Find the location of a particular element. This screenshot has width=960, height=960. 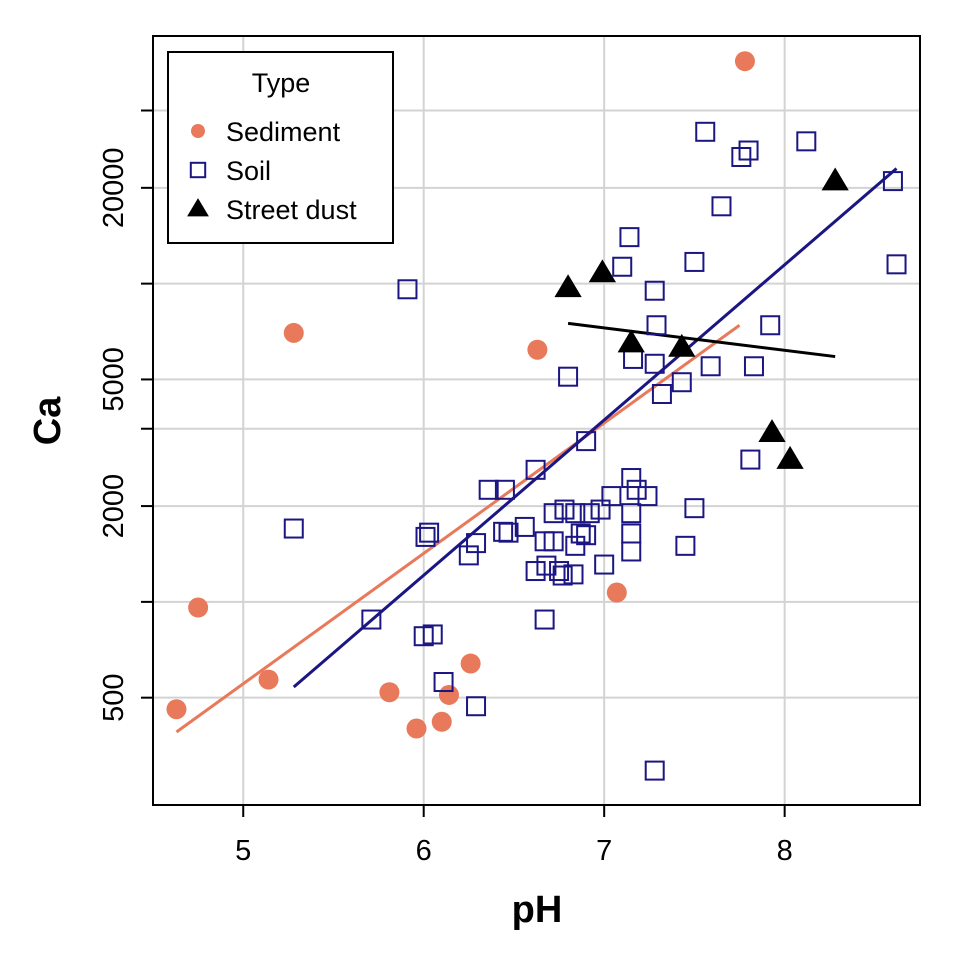

street-dust-fit-line is located at coordinates (701, 340).